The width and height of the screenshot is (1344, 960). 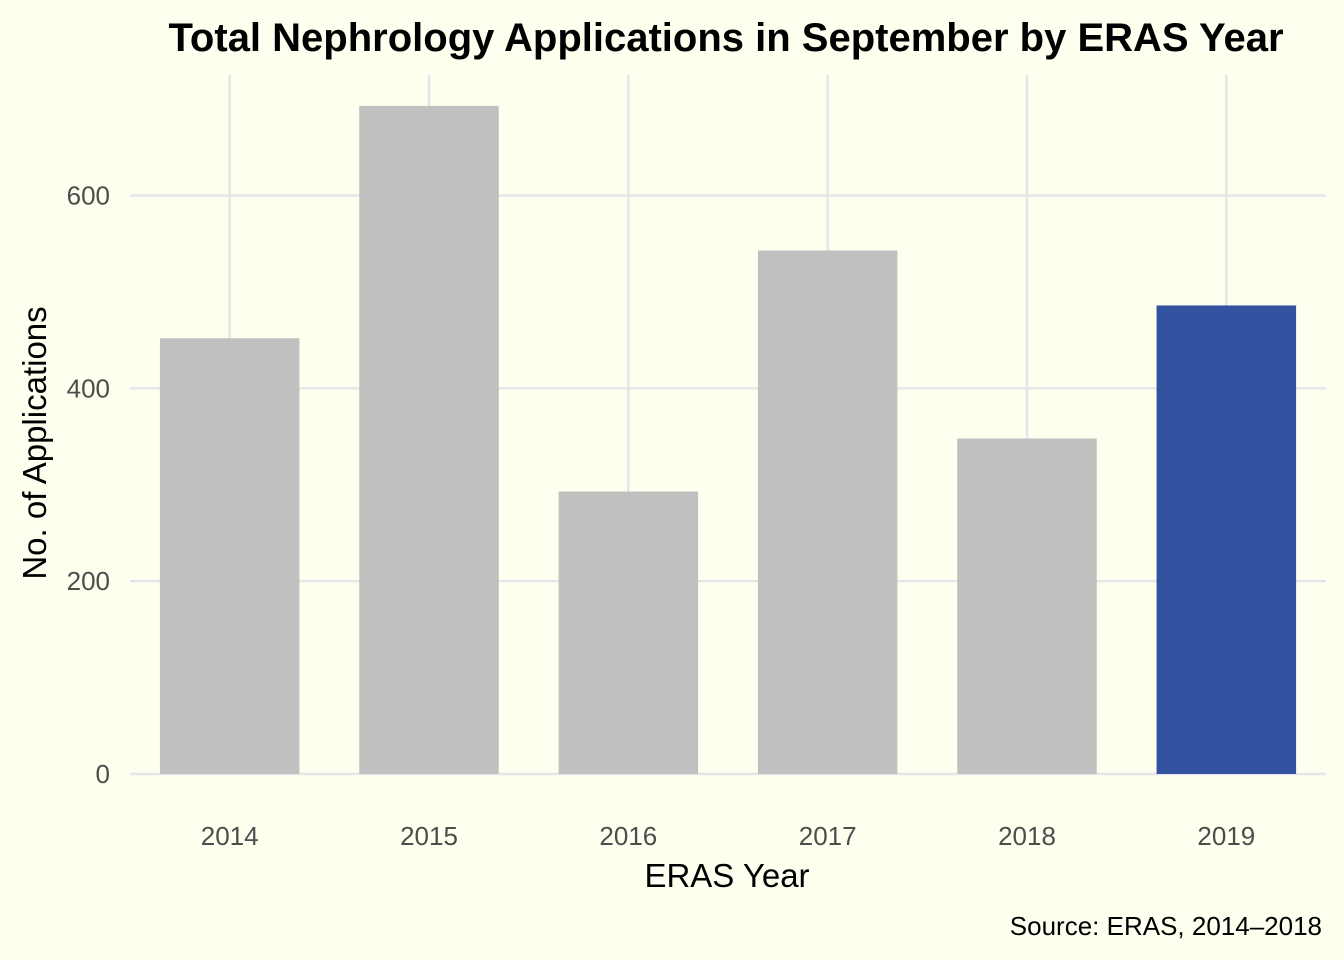 I want to click on y-tick-label: 600, so click(x=88, y=196).